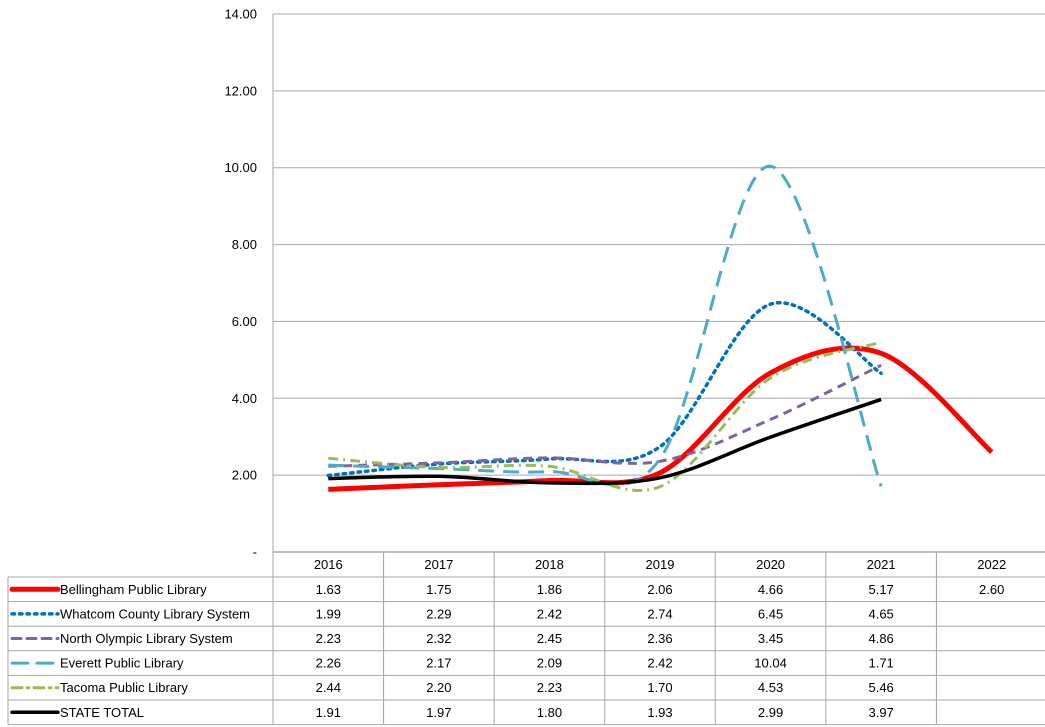 The image size is (1045, 727). What do you see at coordinates (770, 613) in the screenshot?
I see `data-cell-label: 6.45` at bounding box center [770, 613].